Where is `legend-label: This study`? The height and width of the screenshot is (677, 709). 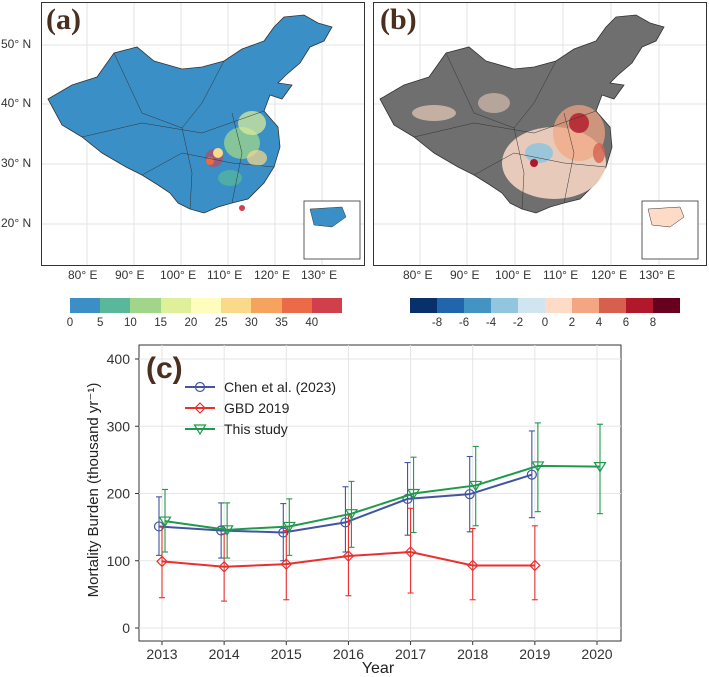 legend-label: This study is located at coordinates (256, 429).